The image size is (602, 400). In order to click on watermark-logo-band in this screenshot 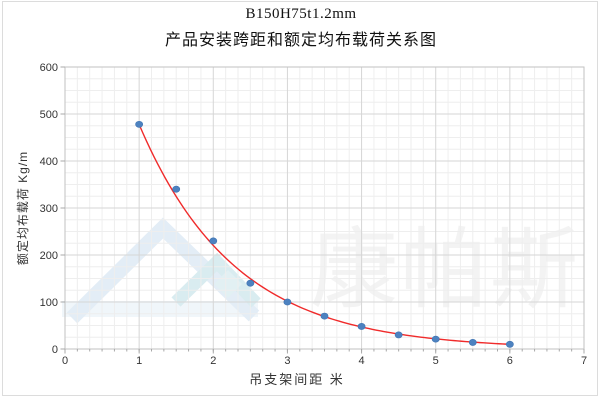, I will do `click(160, 309)`.